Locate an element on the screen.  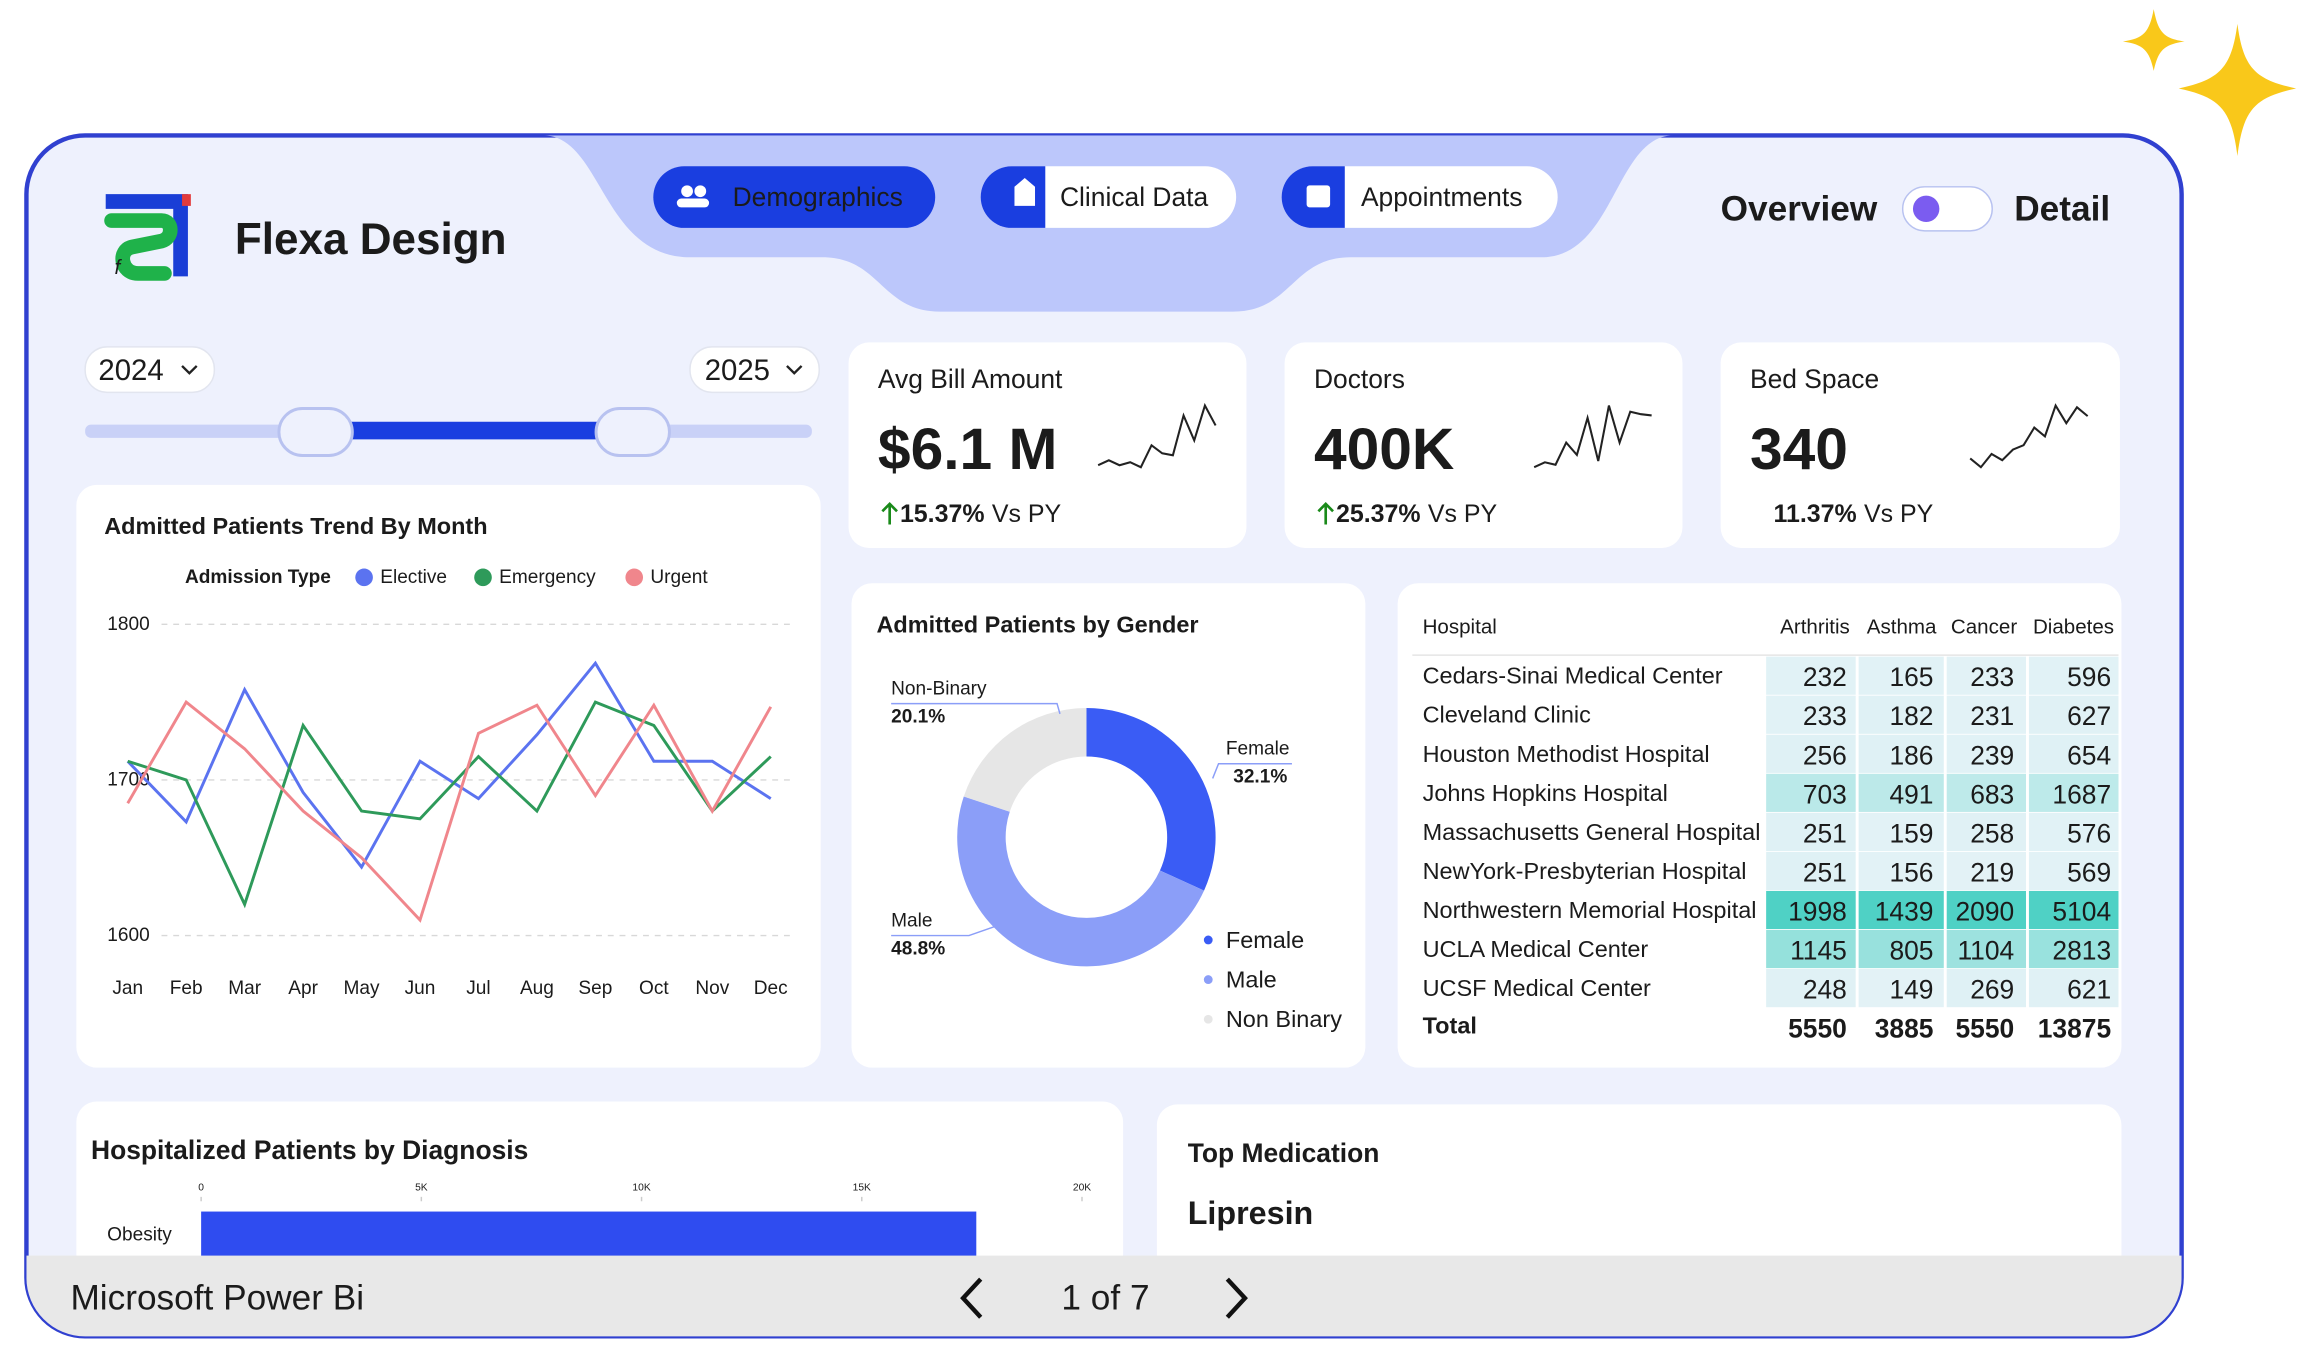
hospital-name: UCSF Medical Center is located at coordinates (1537, 988).